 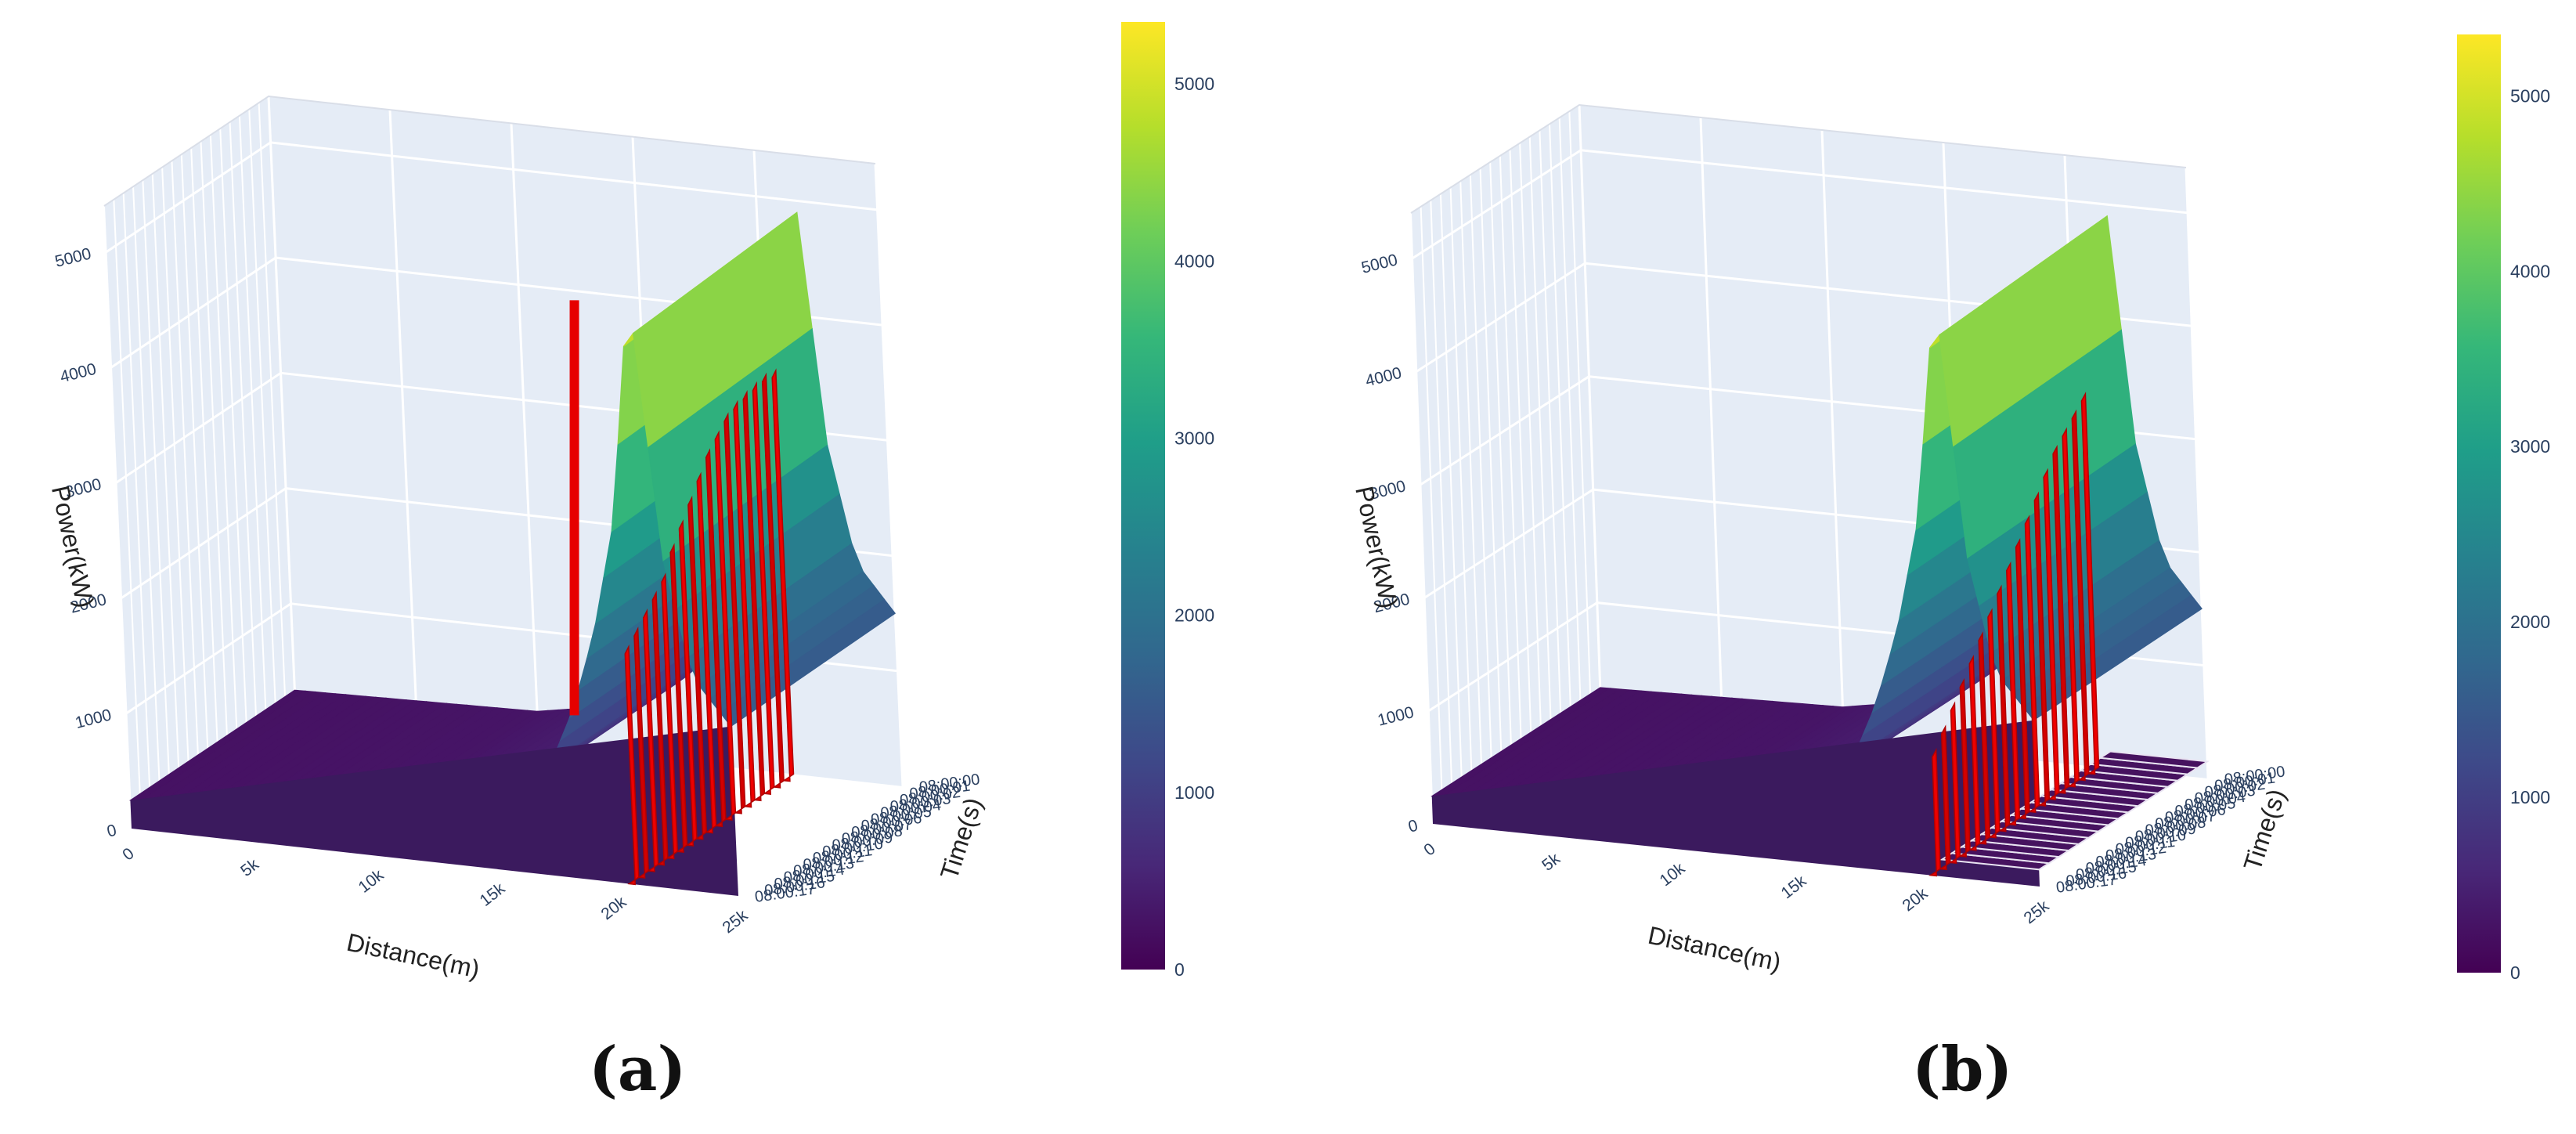 What do you see at coordinates (1376, 547) in the screenshot?
I see `z-axis-title: Power(kW)` at bounding box center [1376, 547].